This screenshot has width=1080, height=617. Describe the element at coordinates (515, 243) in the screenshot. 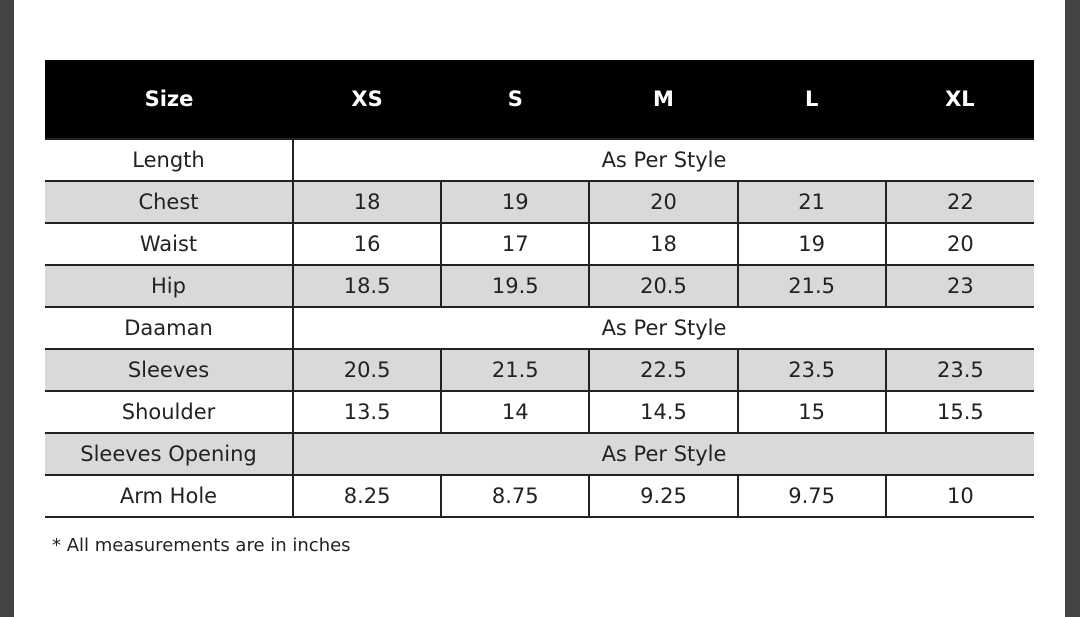

I see `value-cell: 17` at that location.